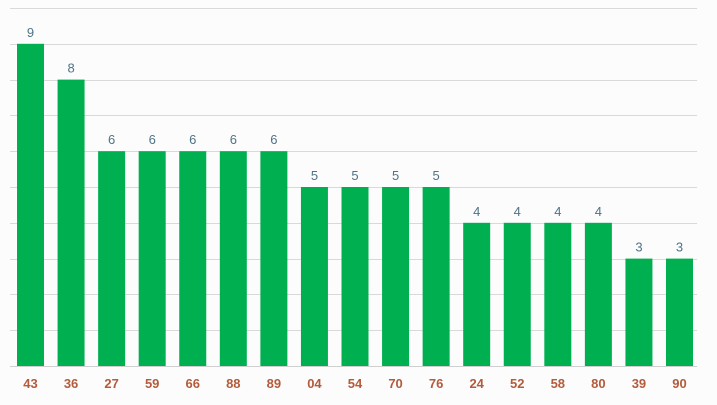  Describe the element at coordinates (314, 383) in the screenshot. I see `category-label-04: 04` at that location.